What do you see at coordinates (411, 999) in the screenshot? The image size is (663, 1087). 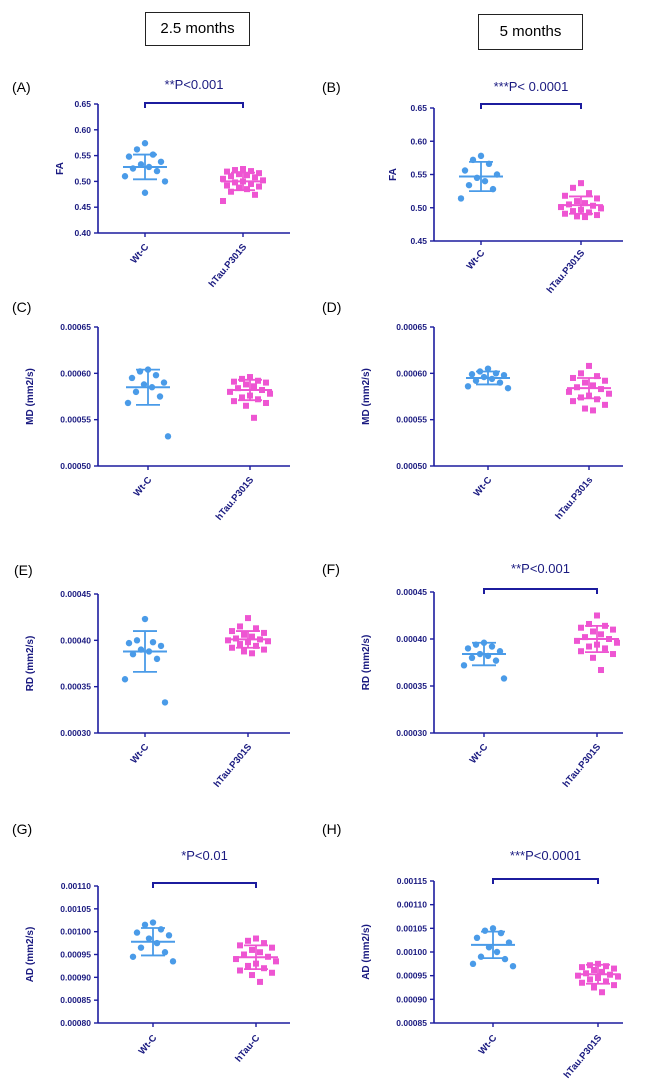 I see `y-tick-label: 0.00090` at bounding box center [411, 999].